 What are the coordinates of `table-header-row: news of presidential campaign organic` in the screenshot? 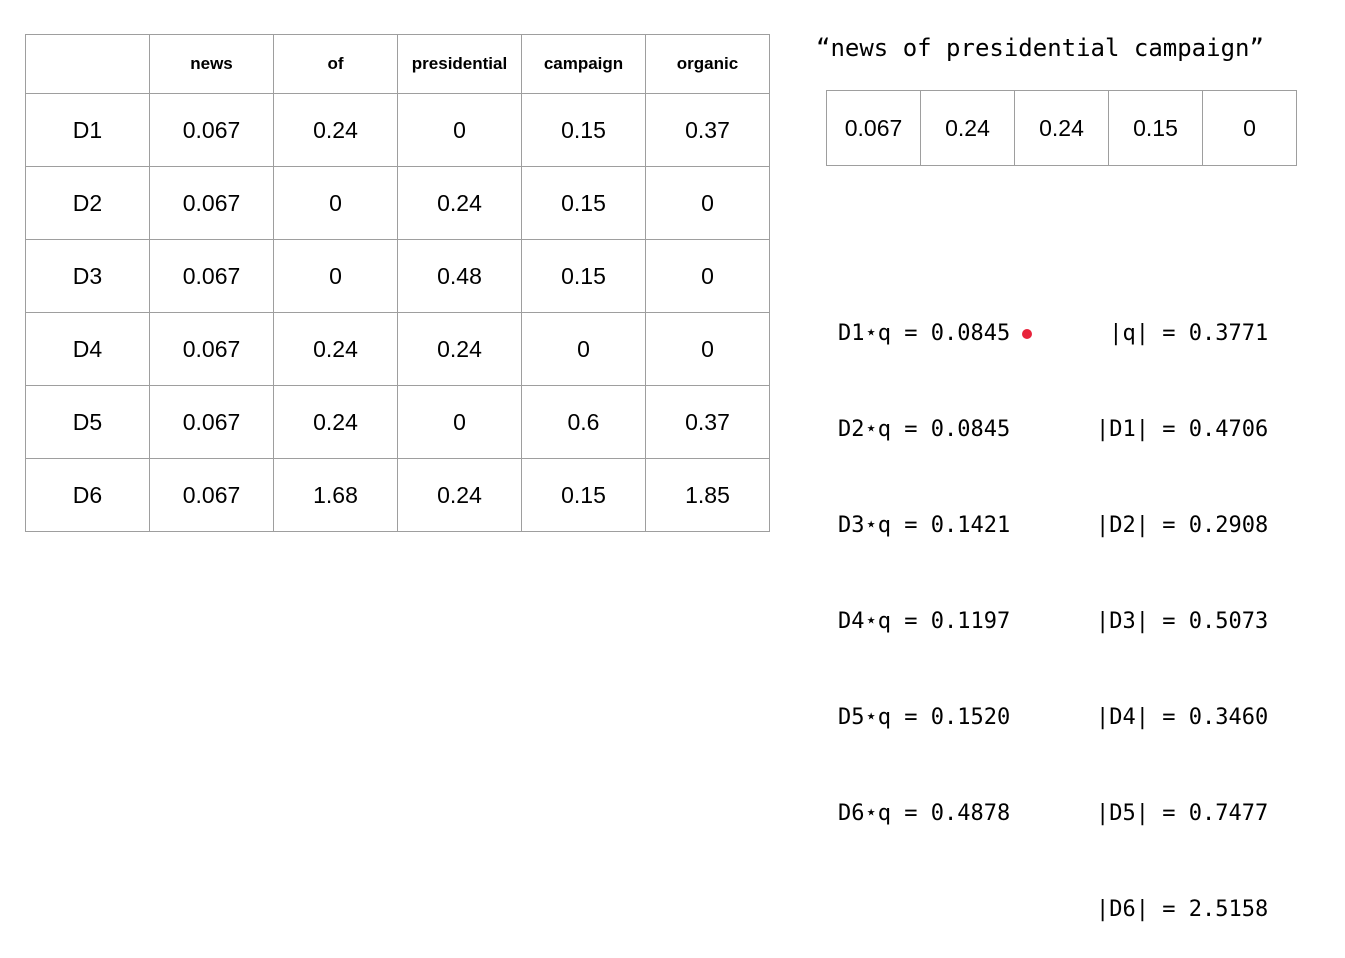 It's located at (397, 64).